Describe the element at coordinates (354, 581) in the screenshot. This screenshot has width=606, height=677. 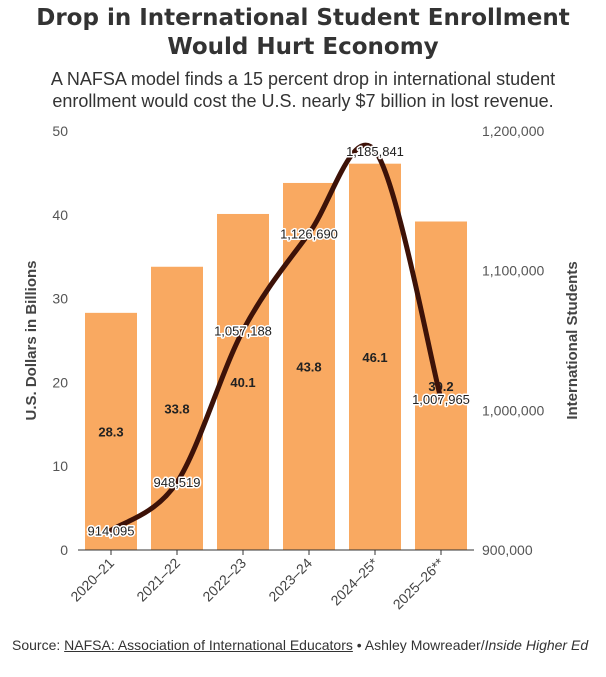
I see `x-axis-tick-label: 2024–25*` at that location.